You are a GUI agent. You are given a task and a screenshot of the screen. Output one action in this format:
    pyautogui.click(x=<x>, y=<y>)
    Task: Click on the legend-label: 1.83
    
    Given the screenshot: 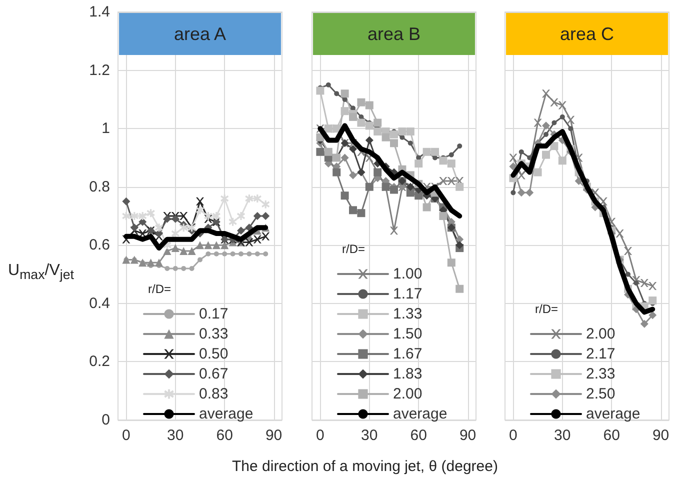 What is the action you would take?
    pyautogui.click(x=407, y=374)
    